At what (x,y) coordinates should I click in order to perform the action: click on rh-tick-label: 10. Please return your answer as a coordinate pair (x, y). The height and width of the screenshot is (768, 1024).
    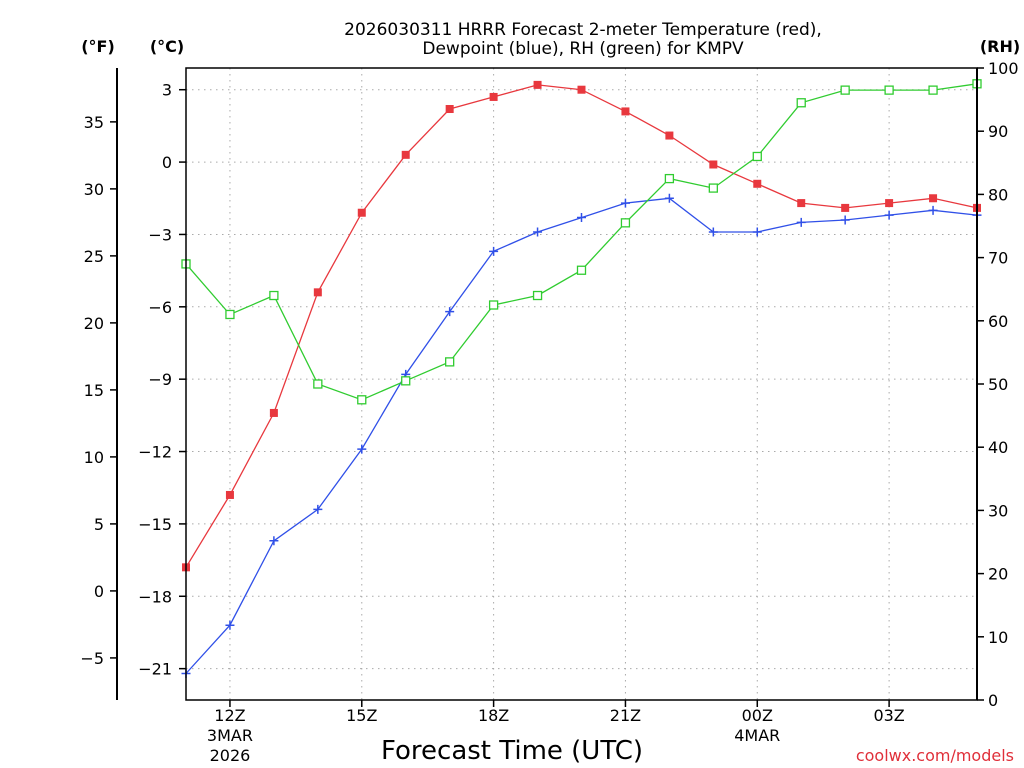
    Looking at the image, I should click on (998, 637).